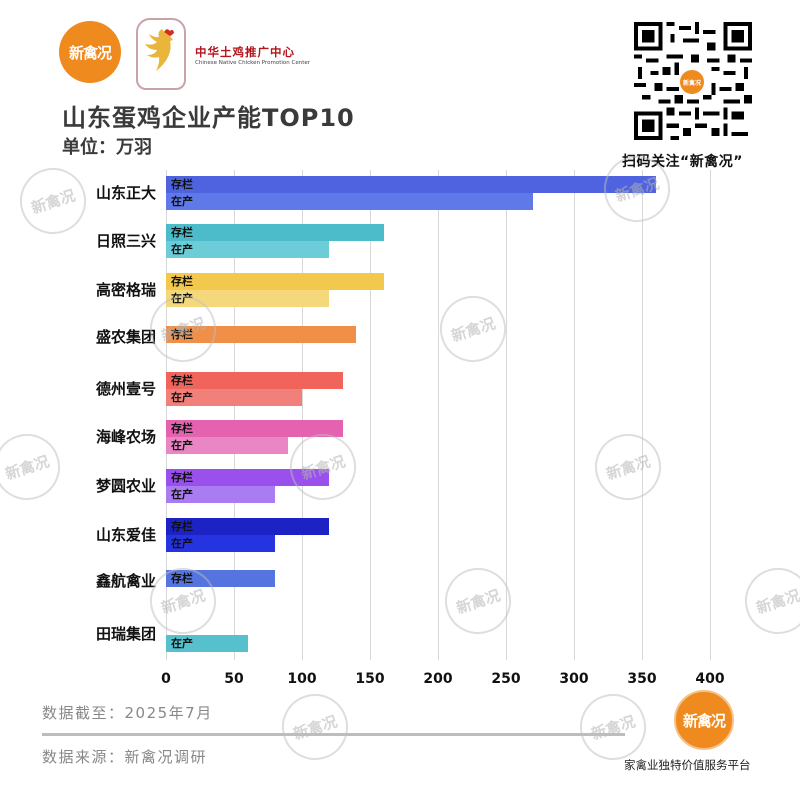  Describe the element at coordinates (208, 118) in the screenshot. I see `chart-title: 山东蛋鸡企业产能TOP10` at that location.